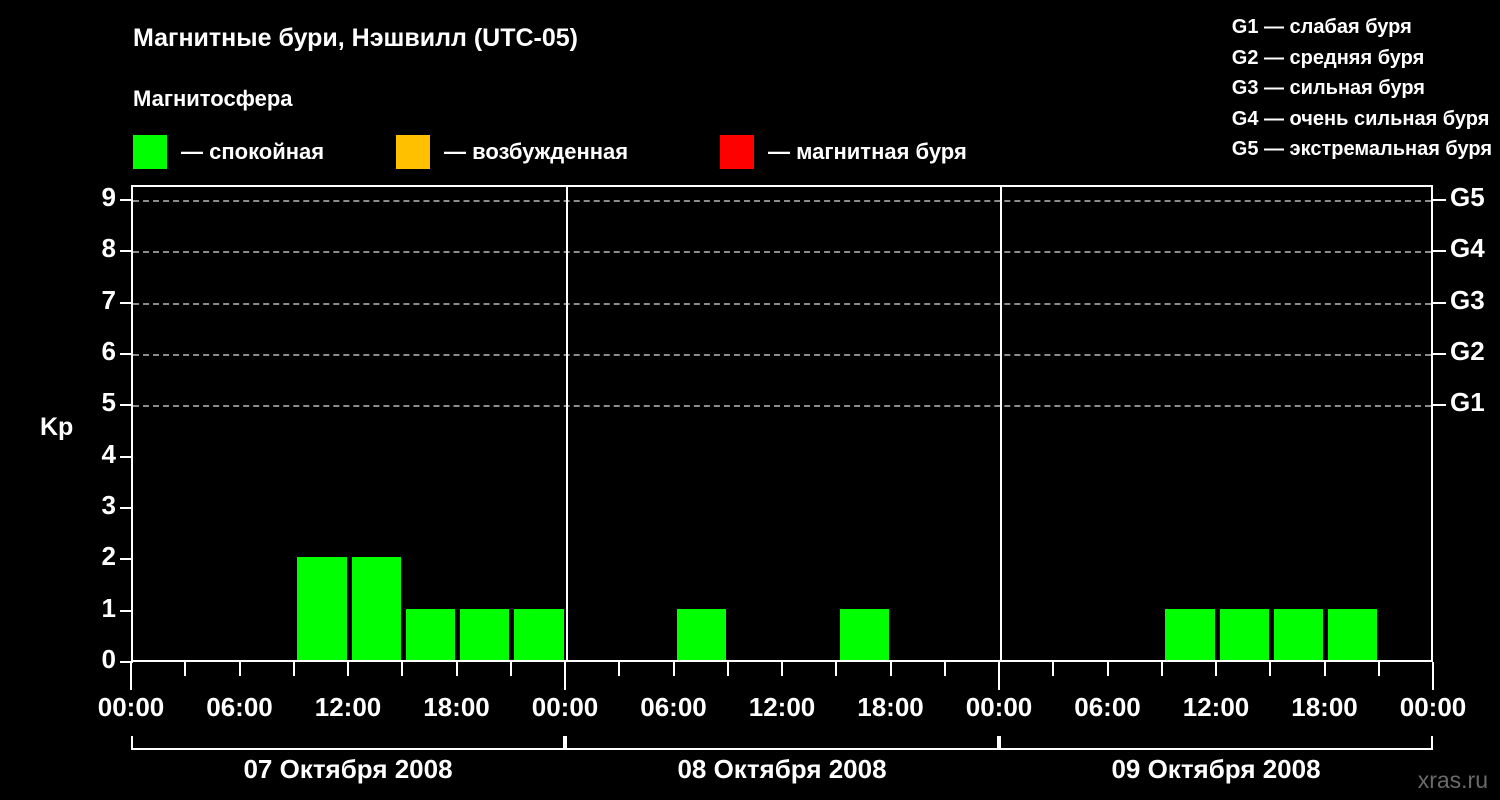 The image size is (1500, 800). Describe the element at coordinates (1328, 57) in the screenshot. I see `storm-scale-line: G2 — средняя буря` at that location.